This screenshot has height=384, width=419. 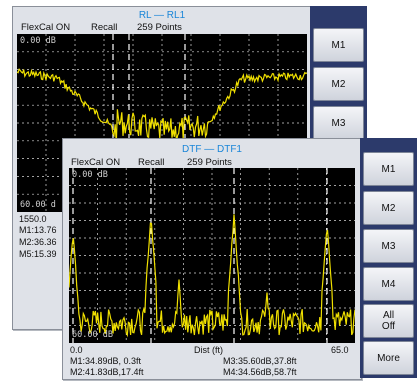 I want to click on dtf-softkey-m3: M3, so click(x=388, y=246).